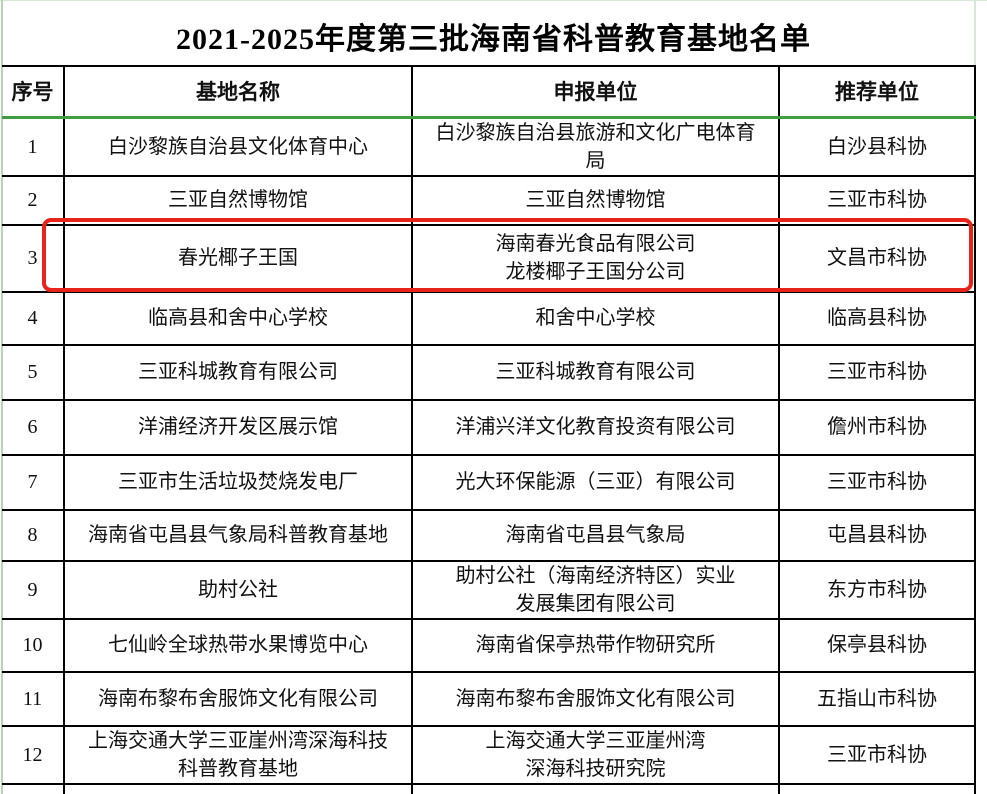 The image size is (987, 794). I want to click on base-name-cell: 三亚科城教育有限公司, so click(238, 372).